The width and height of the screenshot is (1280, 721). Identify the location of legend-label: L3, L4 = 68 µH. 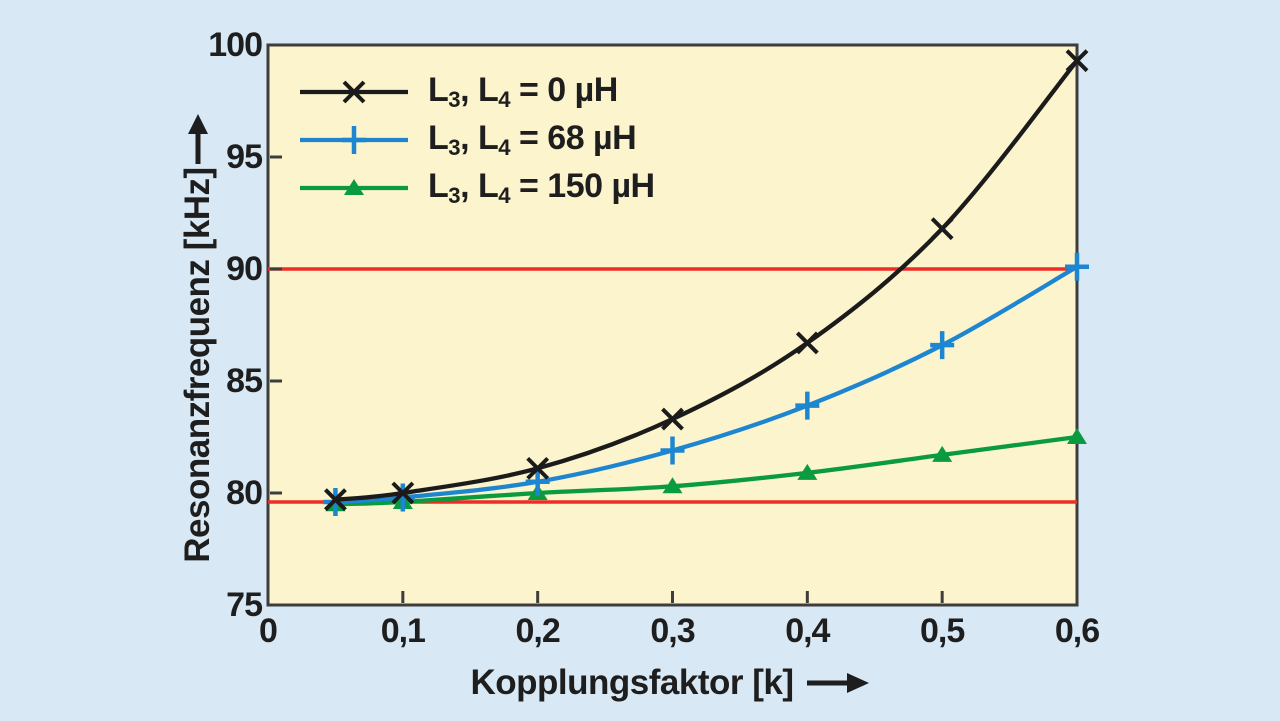
(532, 139).